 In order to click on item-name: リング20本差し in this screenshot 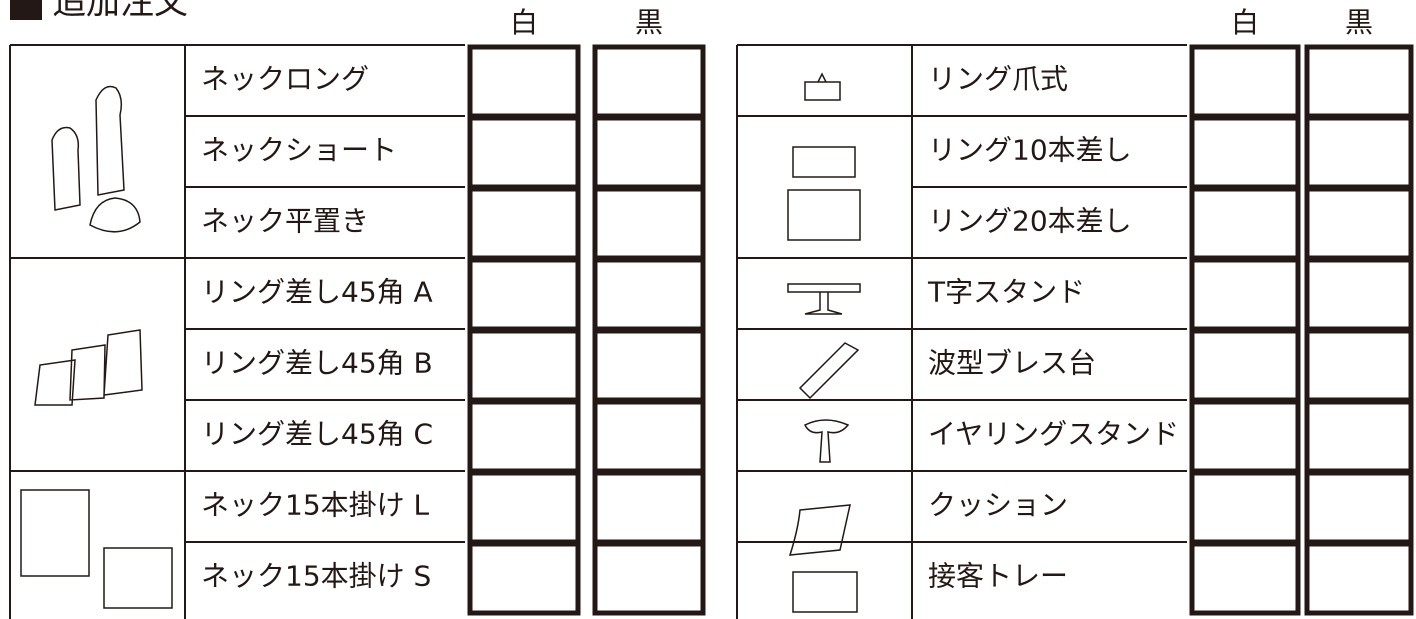, I will do `click(1030, 221)`.